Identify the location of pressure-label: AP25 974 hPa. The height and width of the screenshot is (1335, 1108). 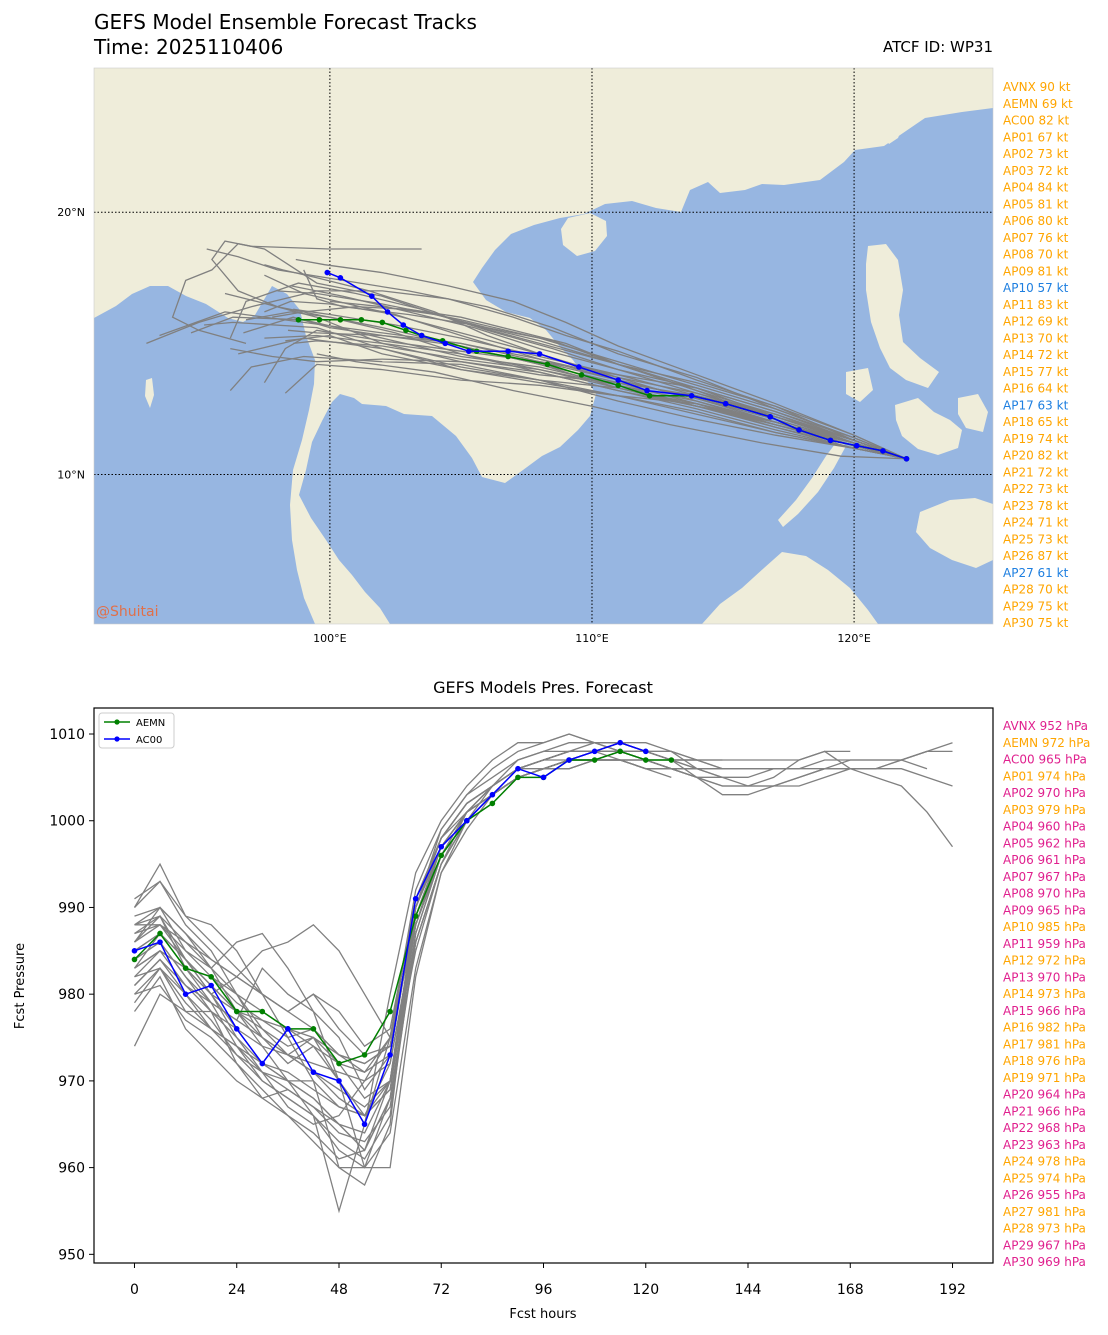
(1044, 1178).